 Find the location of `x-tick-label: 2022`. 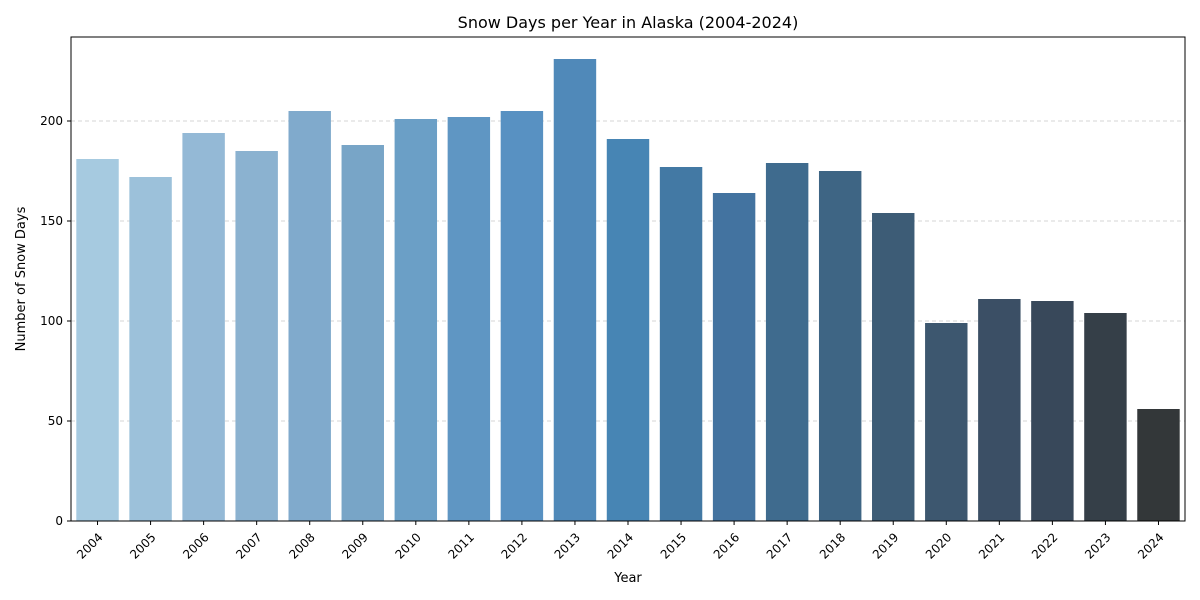

x-tick-label: 2022 is located at coordinates (1044, 545).